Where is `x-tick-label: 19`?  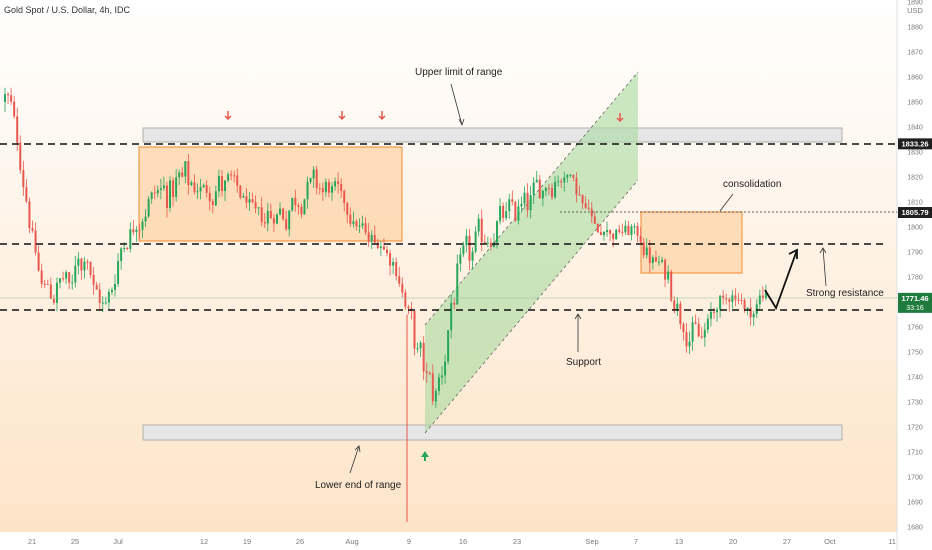
x-tick-label: 19 is located at coordinates (247, 541).